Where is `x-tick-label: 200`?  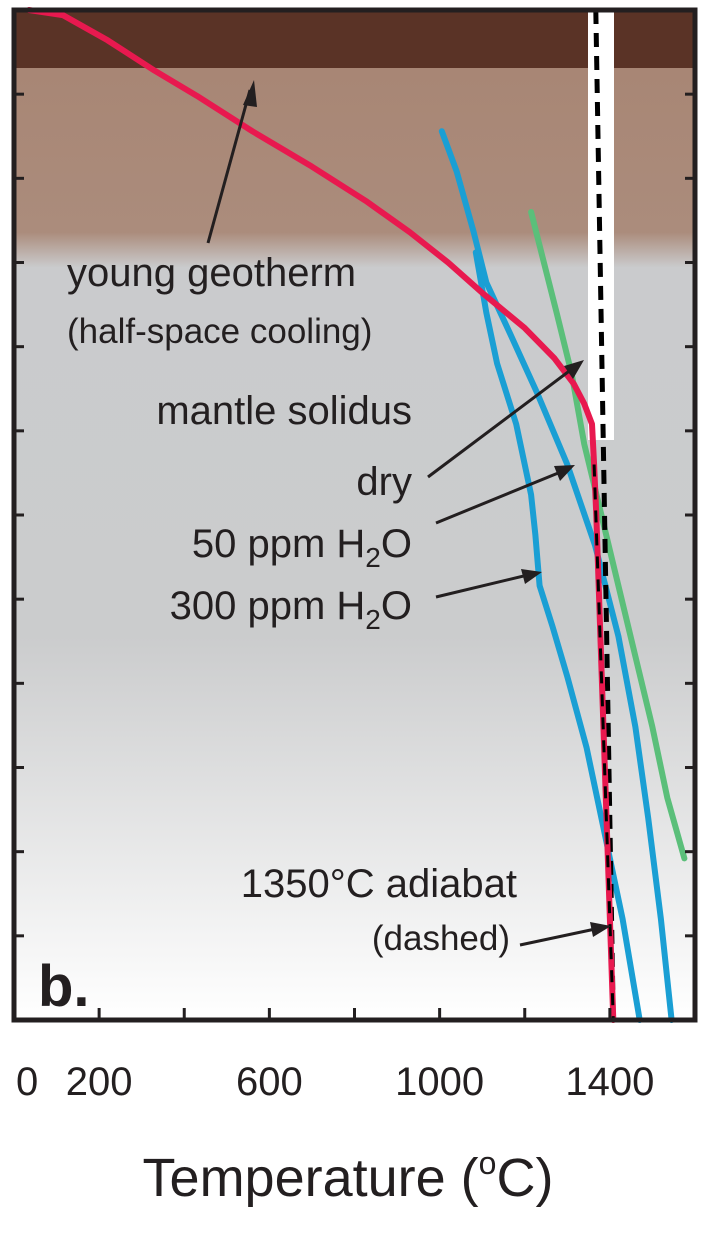 x-tick-label: 200 is located at coordinates (99, 1082).